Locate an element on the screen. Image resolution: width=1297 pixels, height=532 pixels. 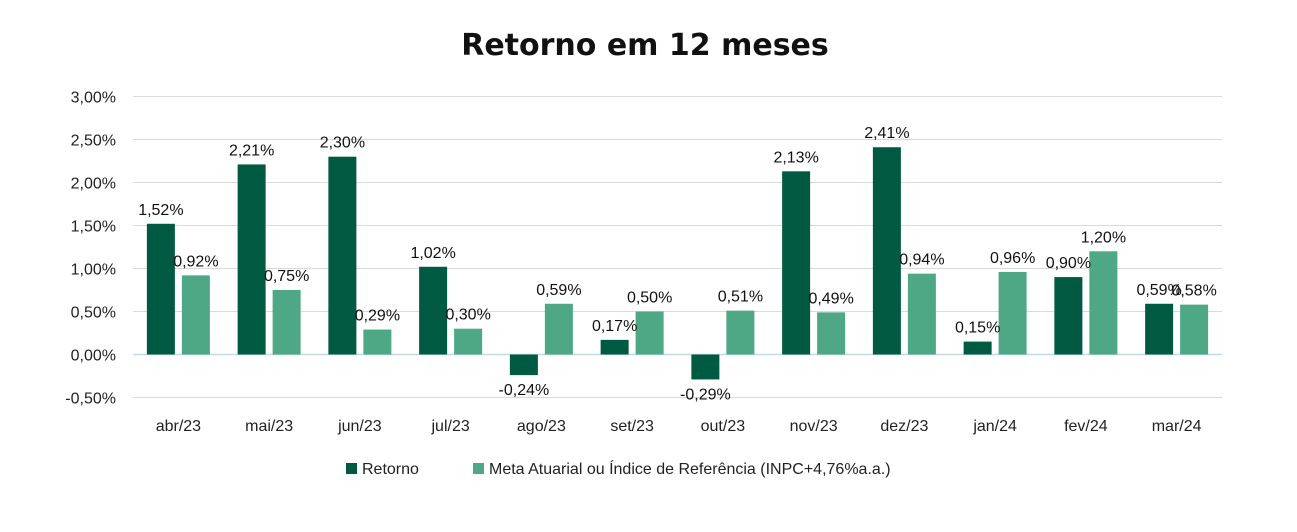
data-label-meta-atuarial: 0,49% is located at coordinates (830, 298).